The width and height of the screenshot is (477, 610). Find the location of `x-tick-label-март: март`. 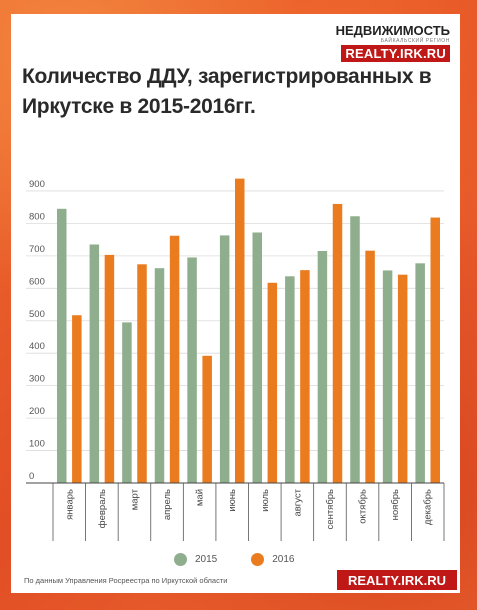

x-tick-label-март: март is located at coordinates (134, 499).